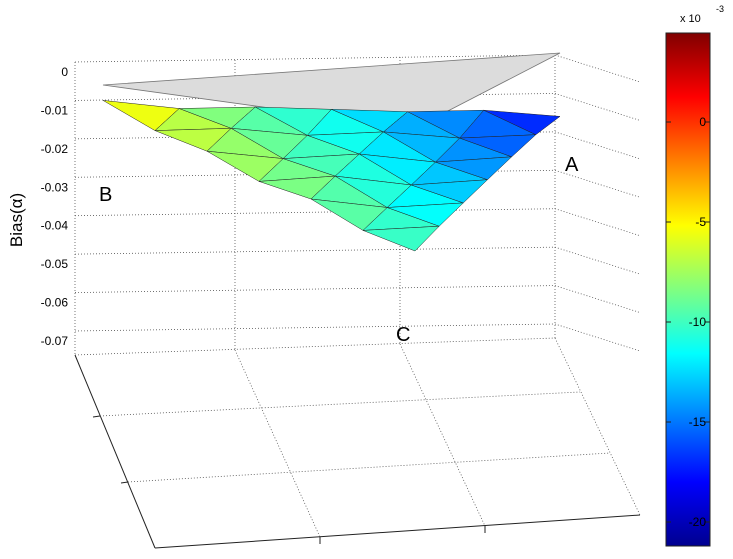 This screenshot has width=733, height=559. Describe the element at coordinates (698, 322) in the screenshot. I see `colorbar-tick-label: -10` at that location.